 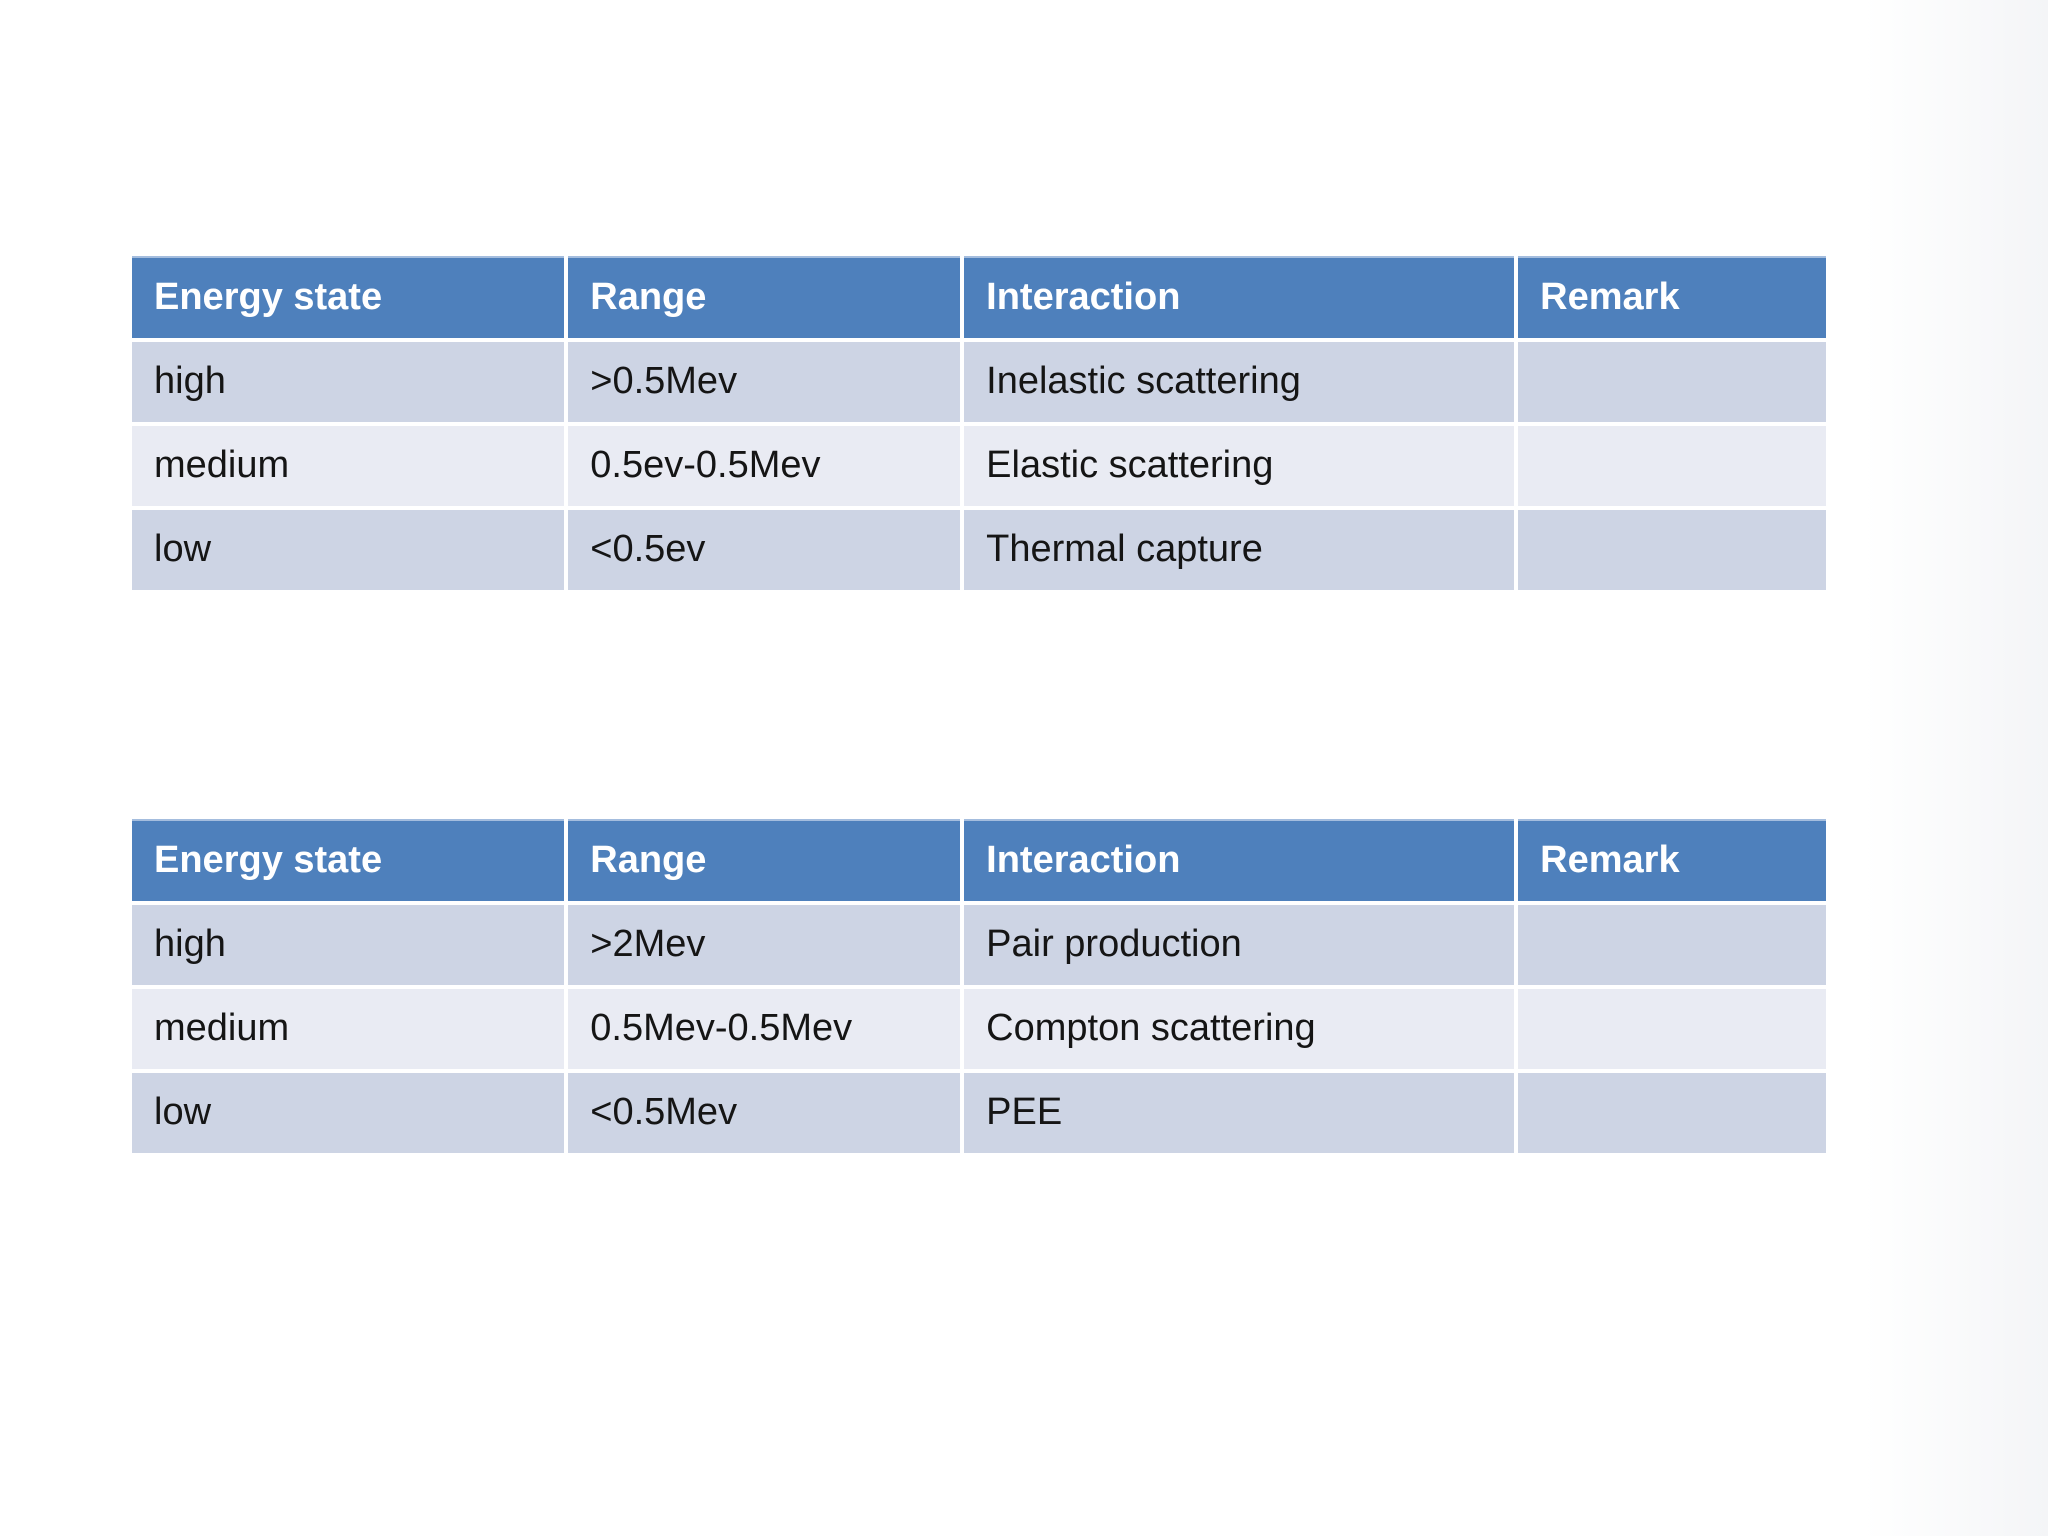 I want to click on table-row: high >0.5Mev Inelastic scattering, so click(x=979, y=382).